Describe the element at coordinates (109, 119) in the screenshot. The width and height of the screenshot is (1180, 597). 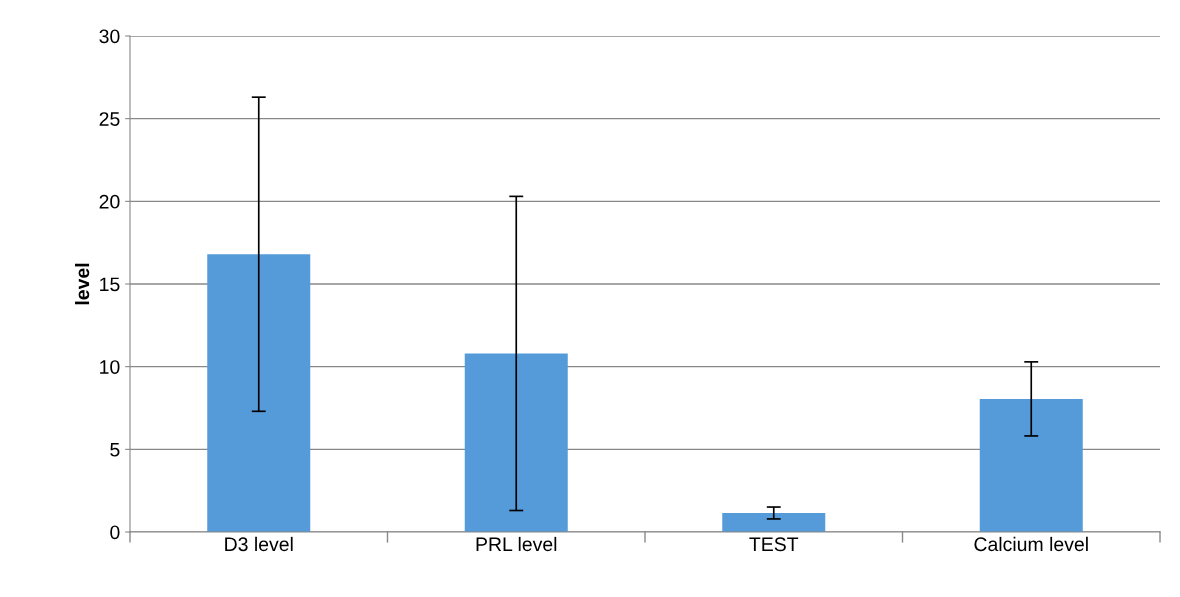
I see `y-tick-label: 25` at that location.